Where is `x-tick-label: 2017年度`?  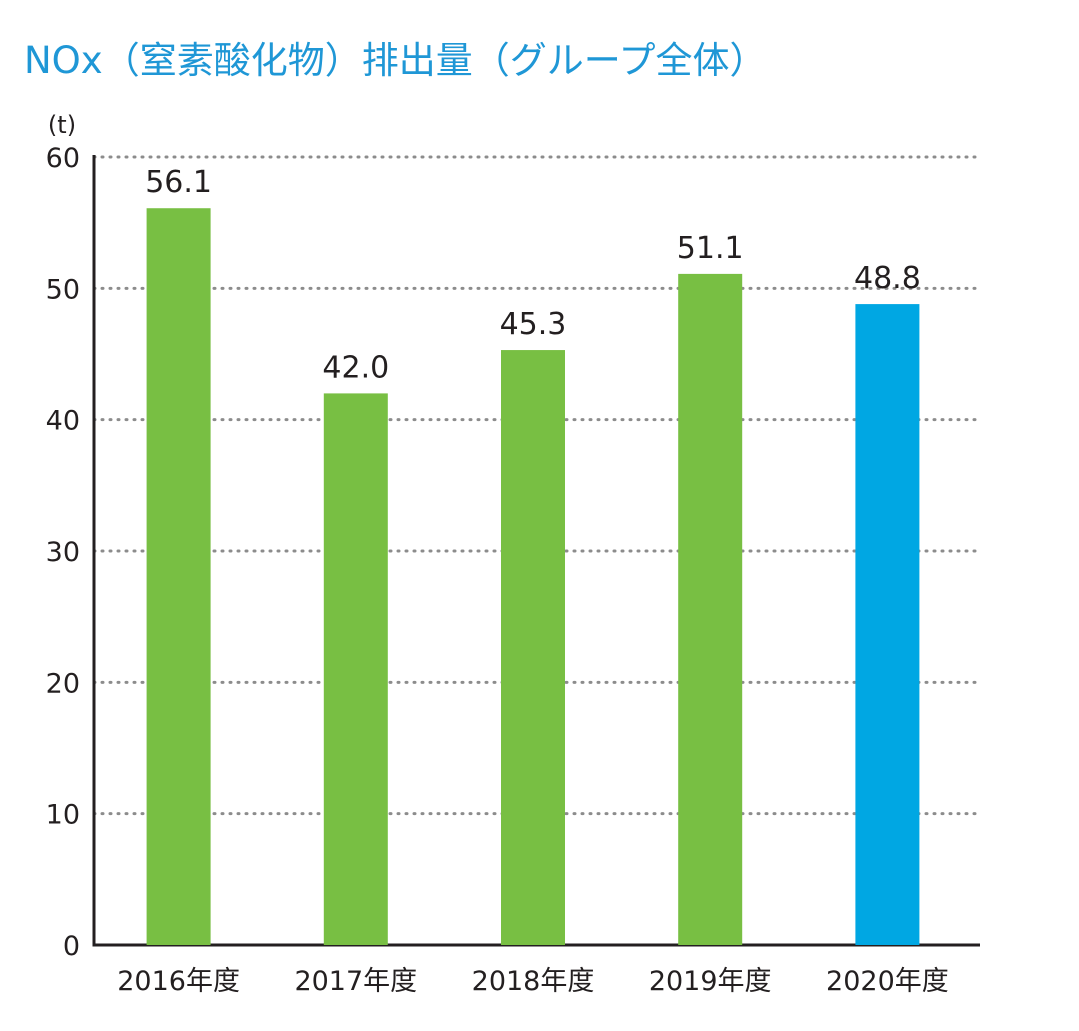 x-tick-label: 2017年度 is located at coordinates (355, 981).